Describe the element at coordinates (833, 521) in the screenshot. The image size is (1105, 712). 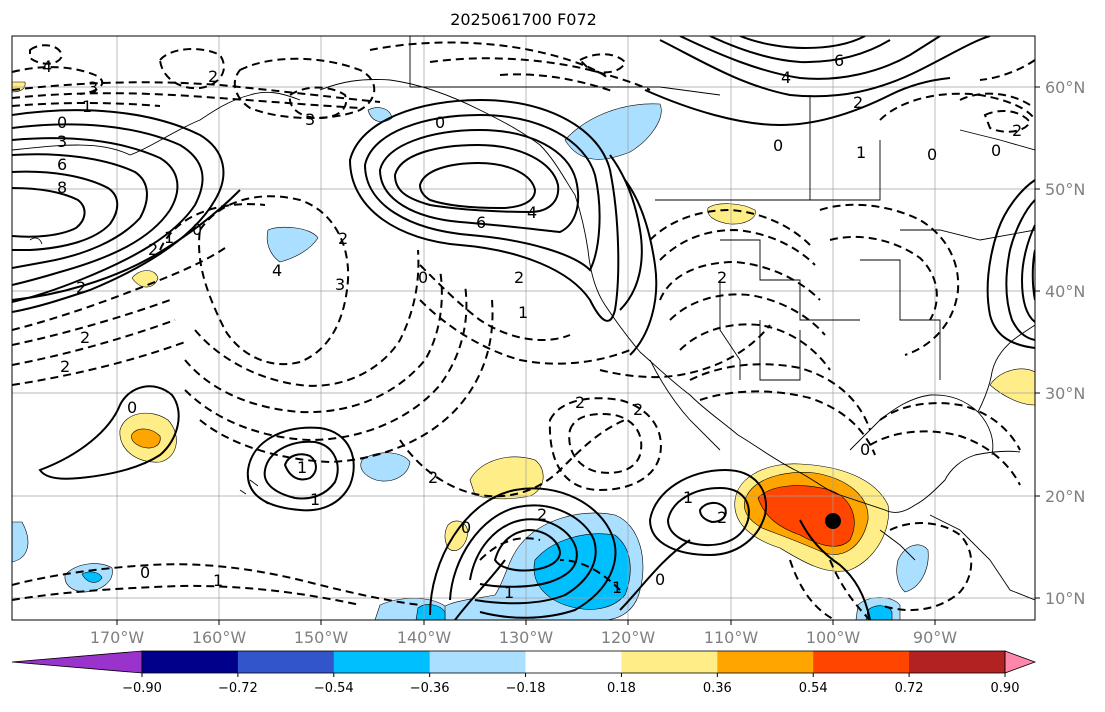
I see `storm-center-marker` at that location.